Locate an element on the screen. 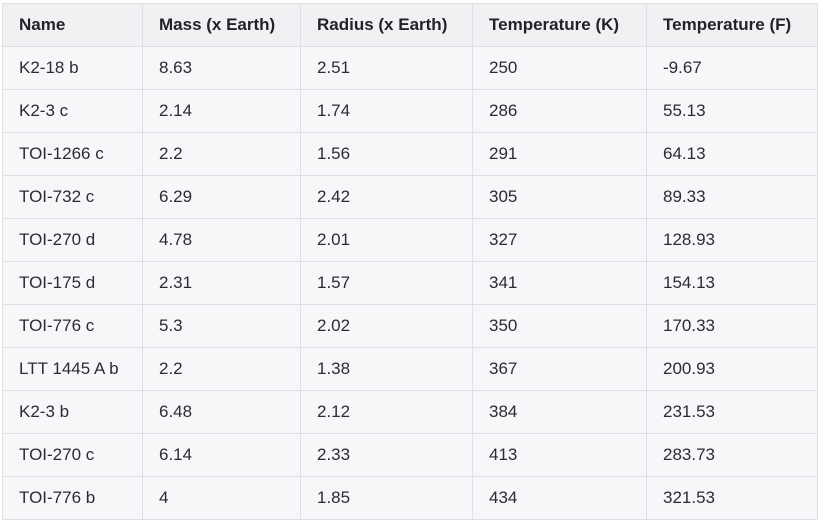  table-cell: 2.33 is located at coordinates (386, 455).